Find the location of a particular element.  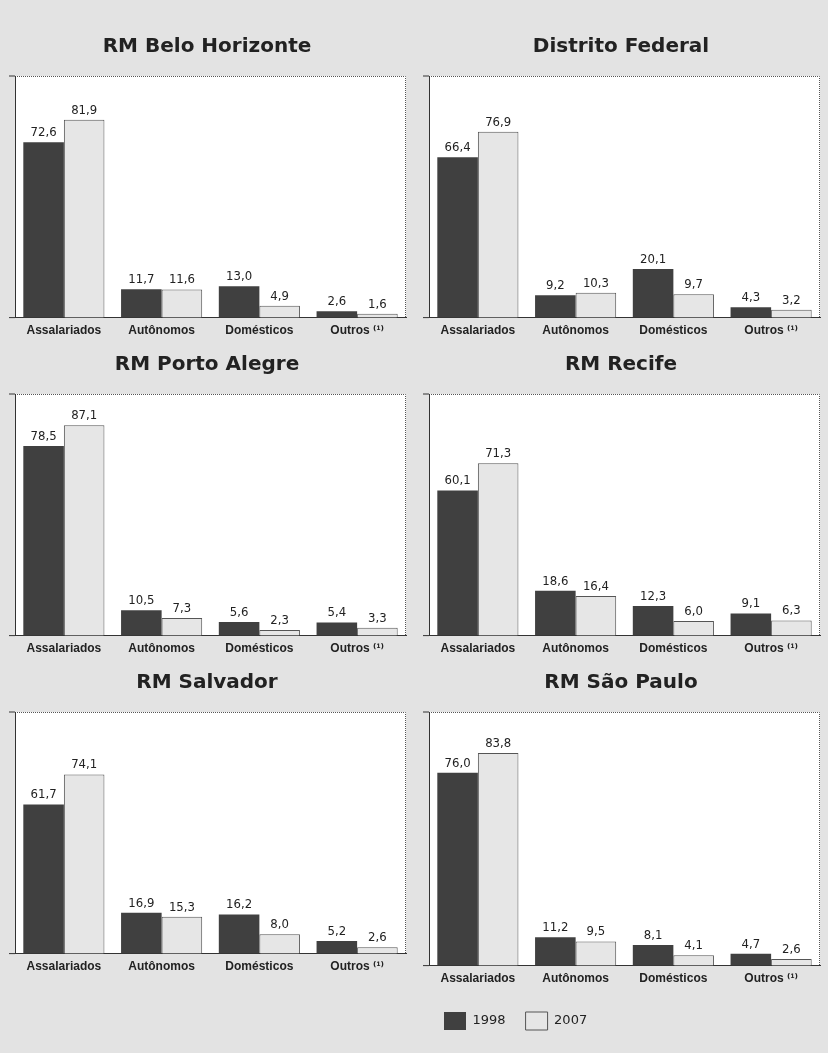

data-label: 1,6 is located at coordinates (377, 303).